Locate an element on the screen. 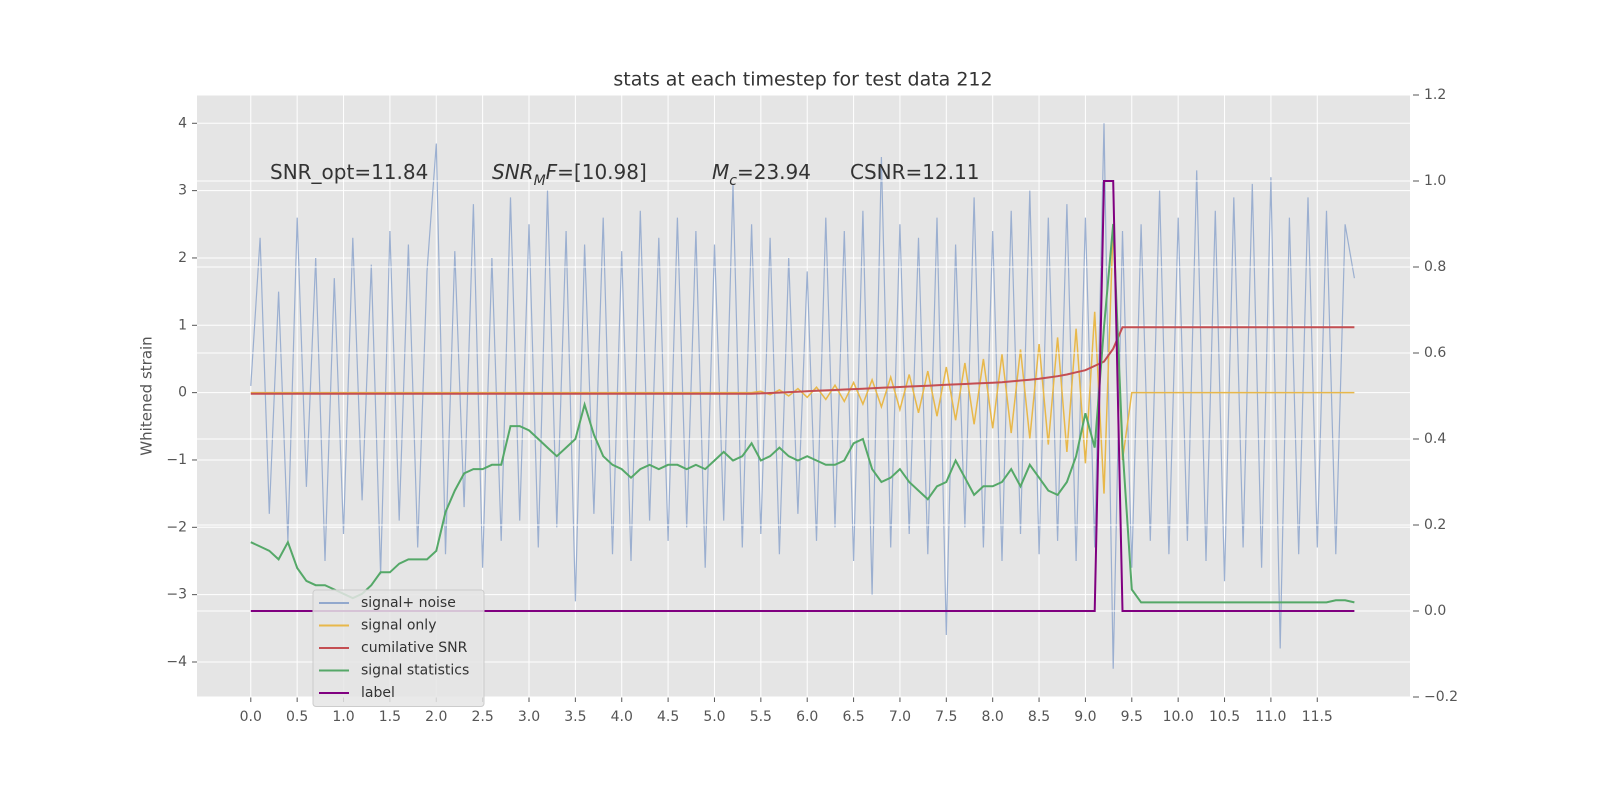 The width and height of the screenshot is (1600, 800). annotation: SNRMF=[10.98] is located at coordinates (569, 175).